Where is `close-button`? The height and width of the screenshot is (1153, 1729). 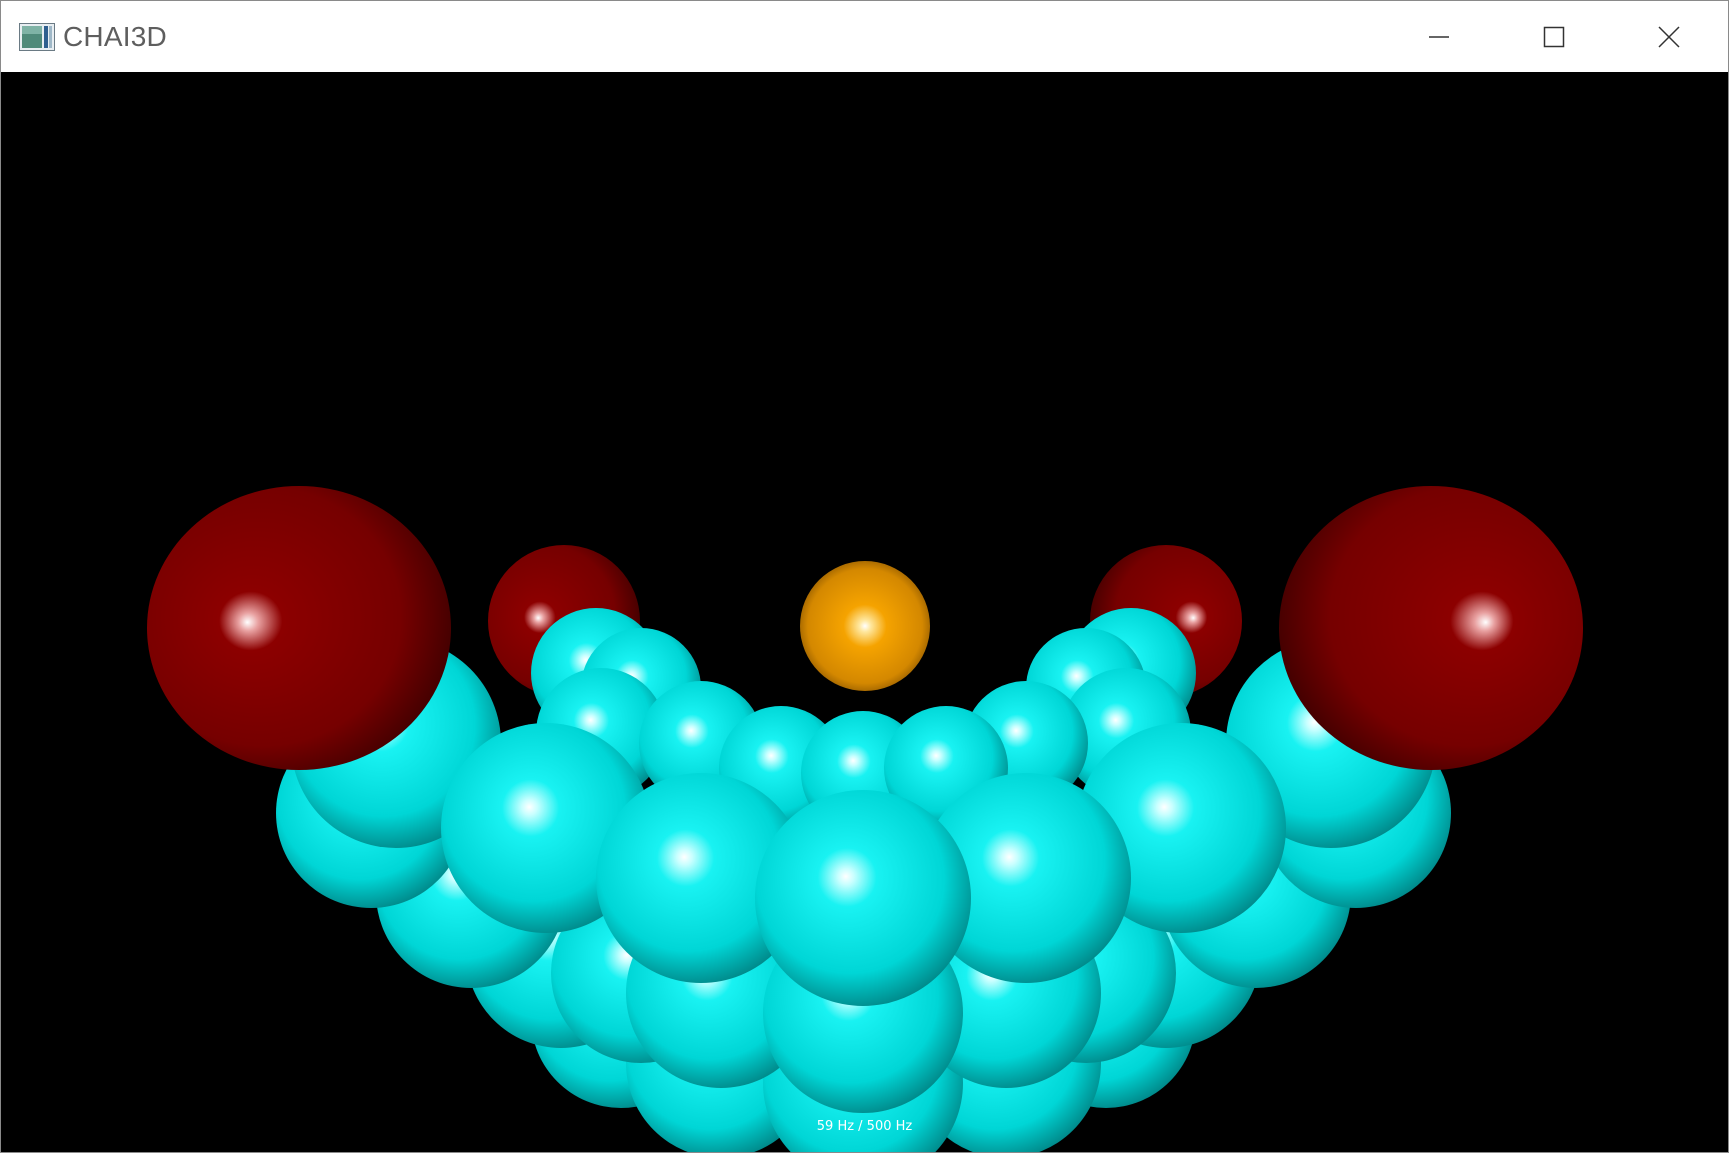 close-button is located at coordinates (1668, 36).